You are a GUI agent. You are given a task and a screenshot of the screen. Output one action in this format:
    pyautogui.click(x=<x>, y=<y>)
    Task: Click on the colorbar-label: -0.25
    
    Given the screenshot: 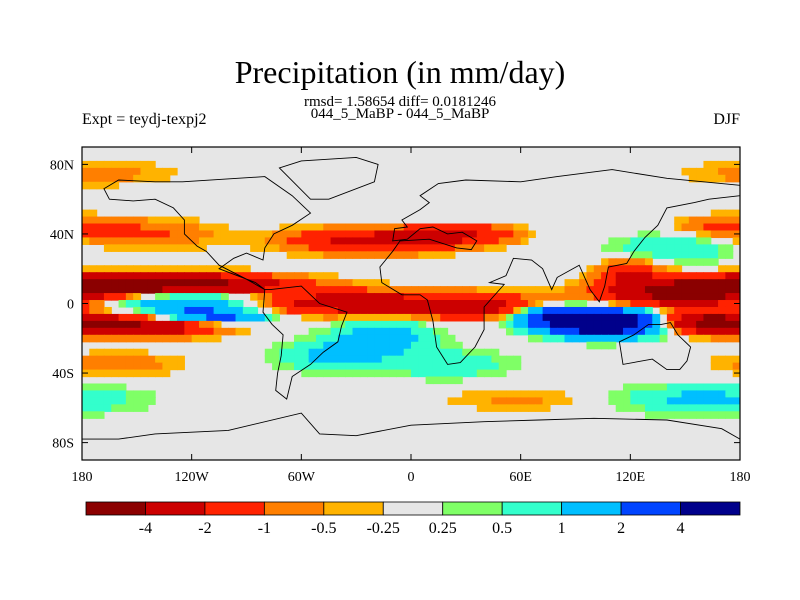 What is the action you would take?
    pyautogui.click(x=383, y=528)
    